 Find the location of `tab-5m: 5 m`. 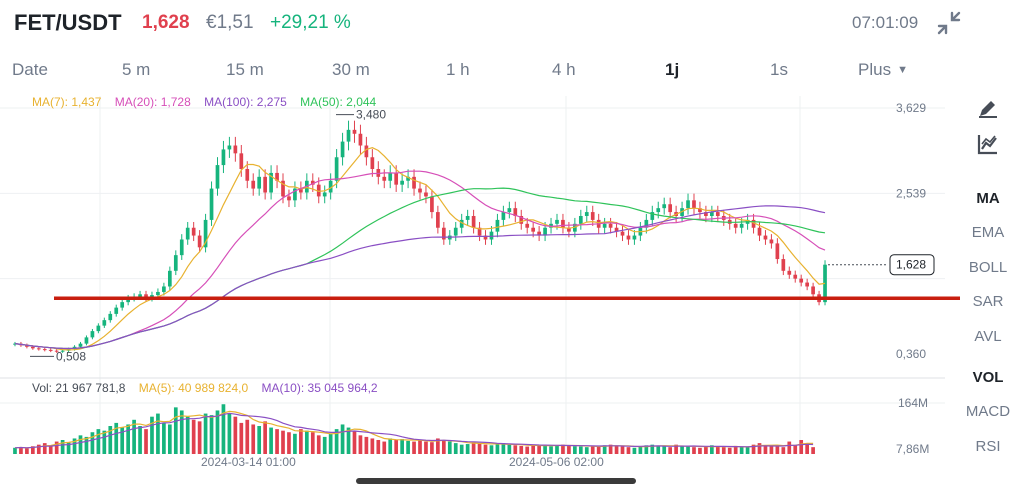

tab-5m: 5 m is located at coordinates (136, 69).